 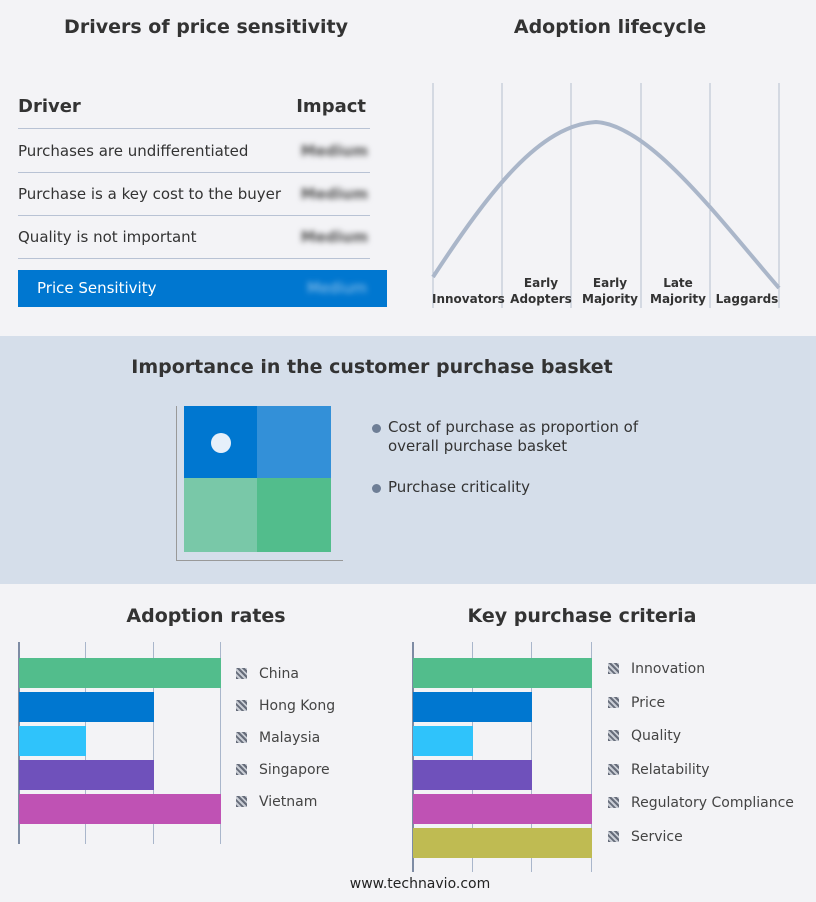 I want to click on lifecycle-stage: Early Adopters, so click(x=541, y=291).